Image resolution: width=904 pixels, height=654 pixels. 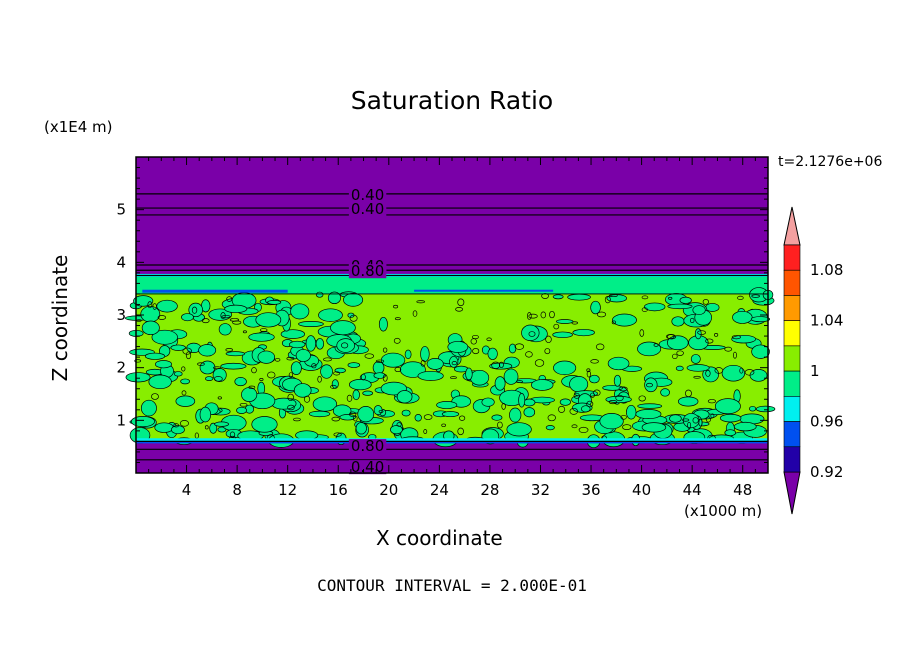 What do you see at coordinates (388, 490) in the screenshot?
I see `x-tick-label-4: 20` at bounding box center [388, 490].